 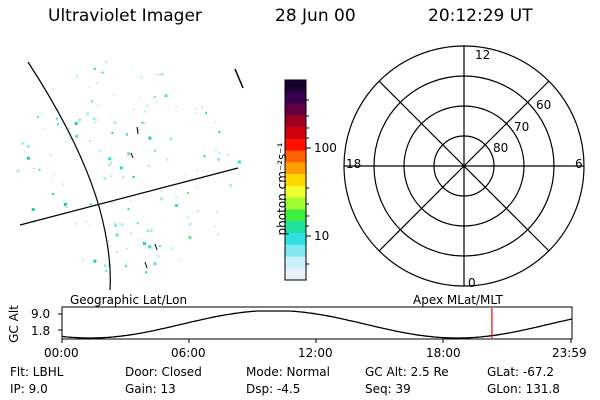 What do you see at coordinates (458, 300) in the screenshot?
I see `timeline-right-label: Apex MLat/MLT` at bounding box center [458, 300].